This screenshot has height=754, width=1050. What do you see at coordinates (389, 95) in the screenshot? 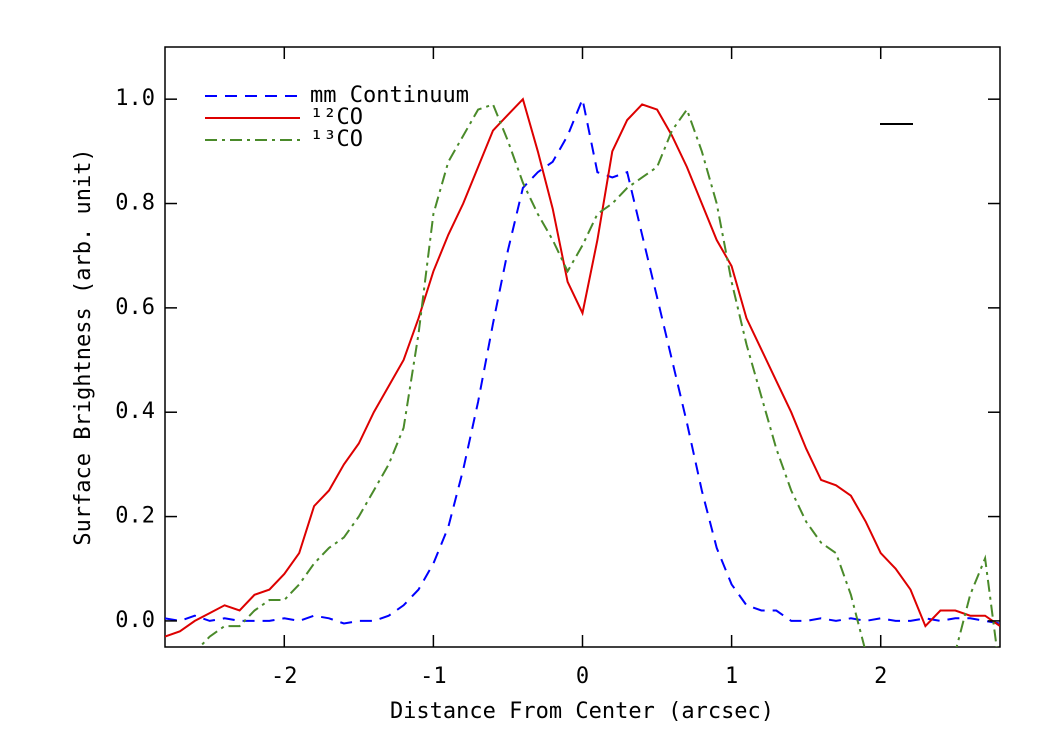
I see `legend-label: mm Continuum` at bounding box center [389, 95].